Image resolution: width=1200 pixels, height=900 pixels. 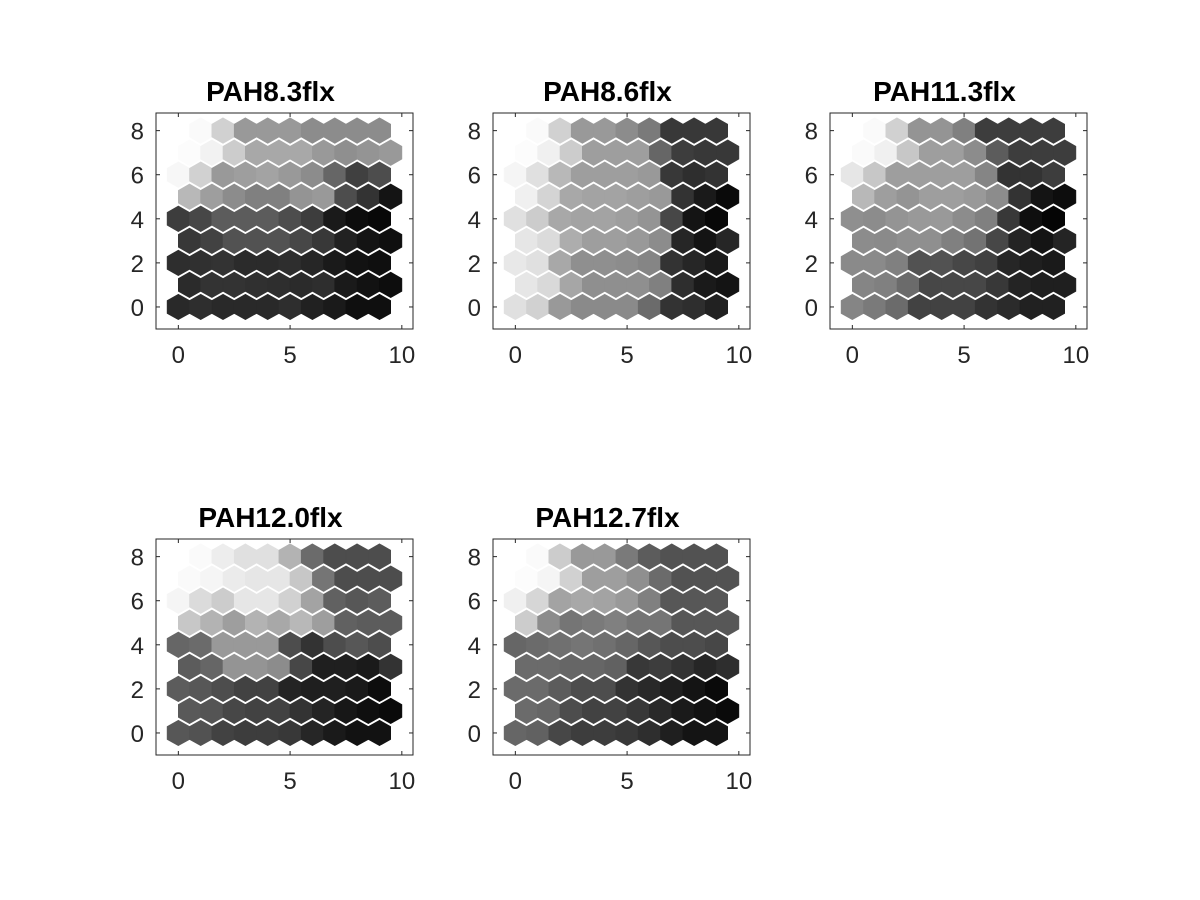 What do you see at coordinates (474, 308) in the screenshot?
I see `y-tick-label: 0` at bounding box center [474, 308].